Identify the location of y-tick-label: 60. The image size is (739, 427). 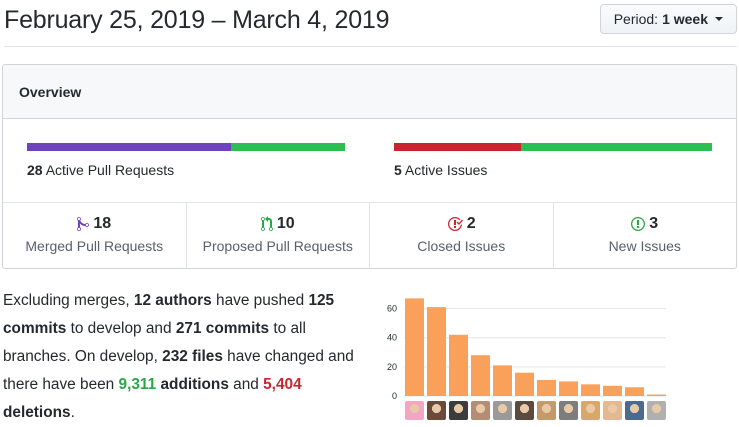
(392, 309).